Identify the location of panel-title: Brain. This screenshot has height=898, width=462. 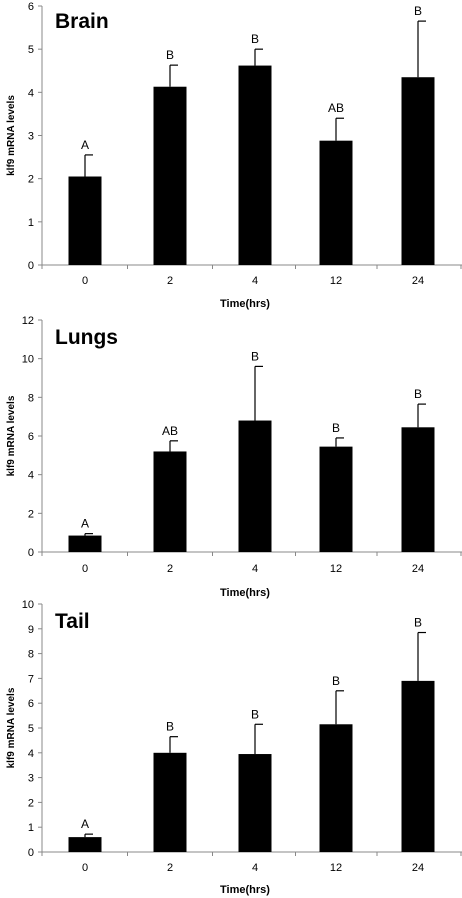
(82, 21).